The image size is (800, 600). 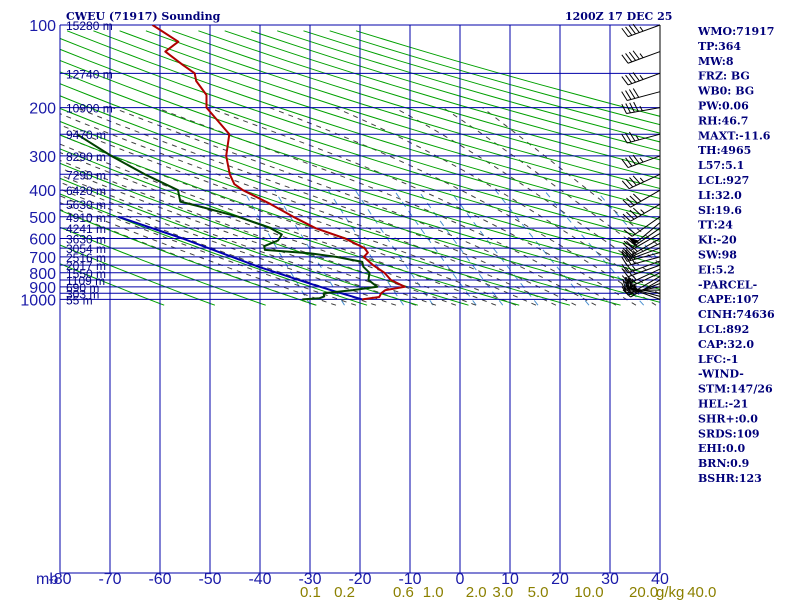 What do you see at coordinates (723, 404) in the screenshot?
I see `index-value: HEL:-21` at bounding box center [723, 404].